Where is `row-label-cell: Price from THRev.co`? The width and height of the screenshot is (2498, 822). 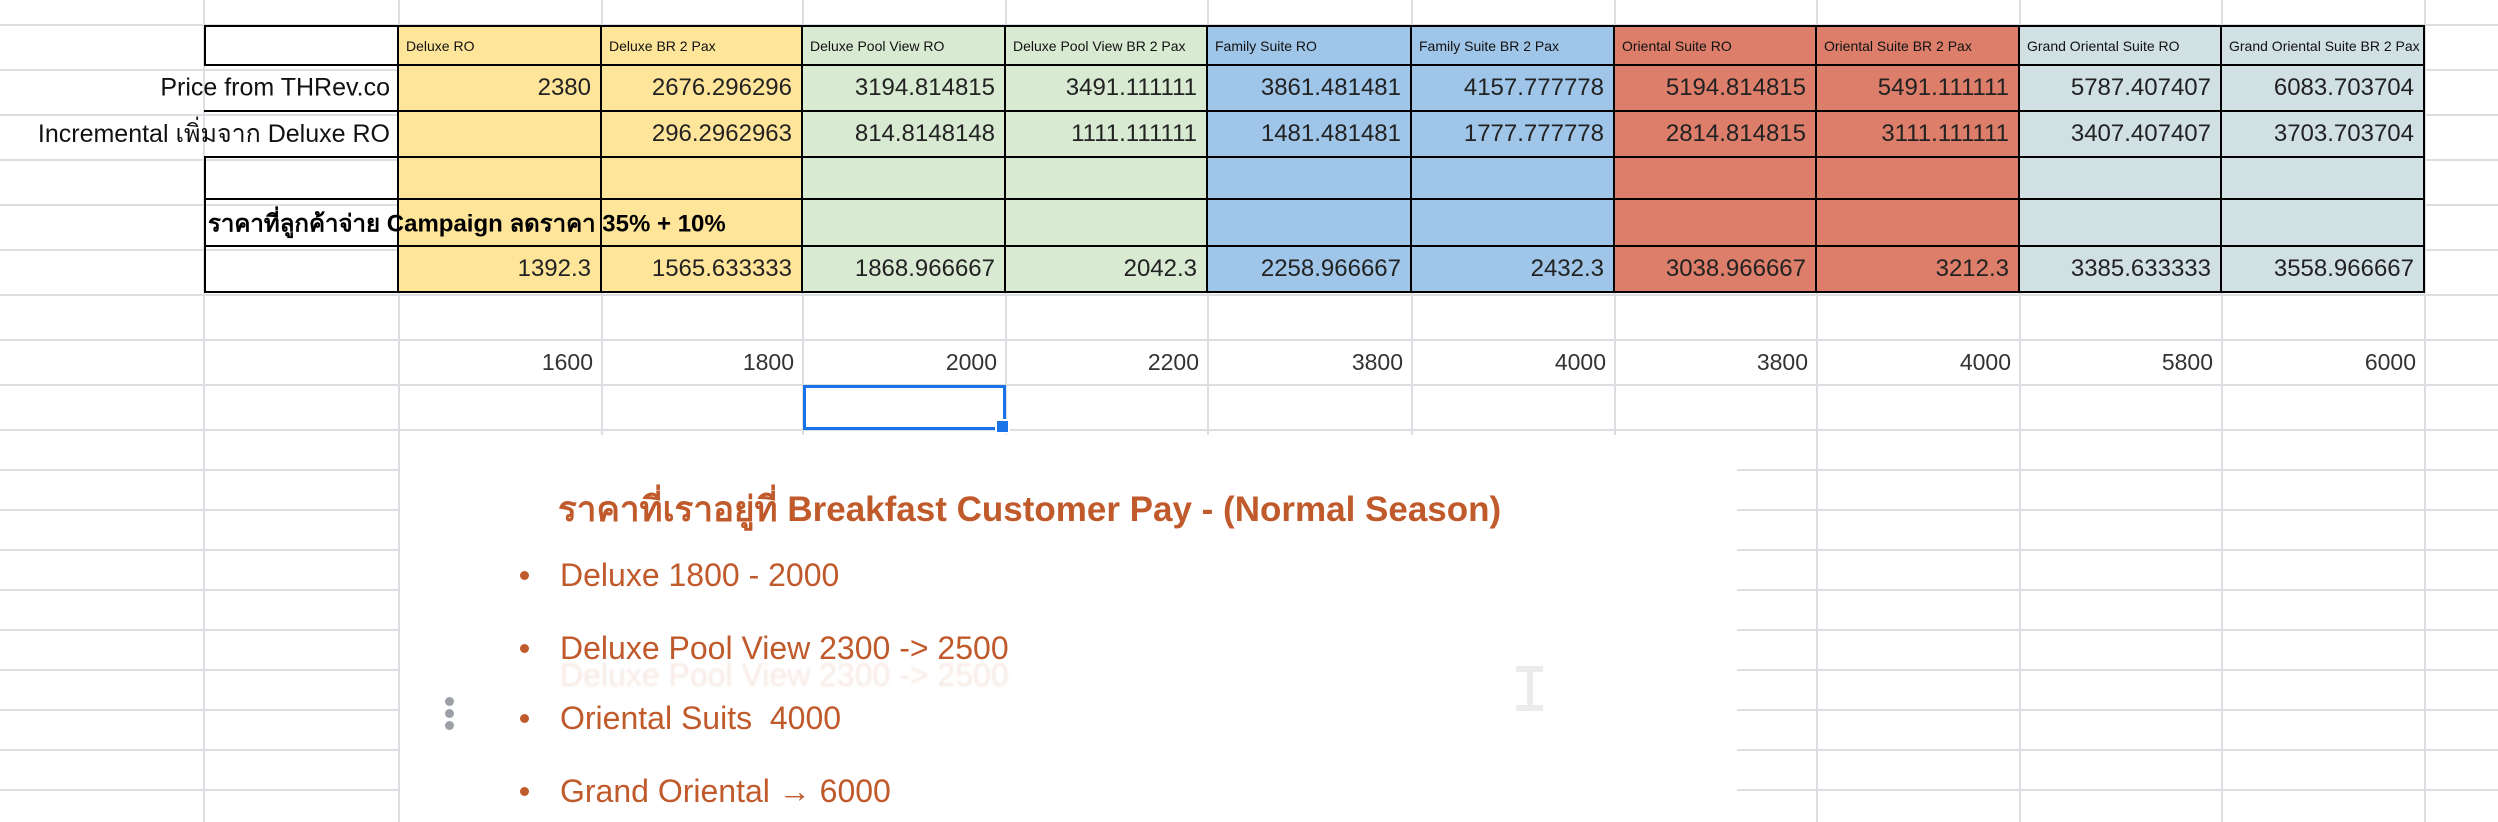
row-label-cell: Price from THRev.co is located at coordinates (279, 89).